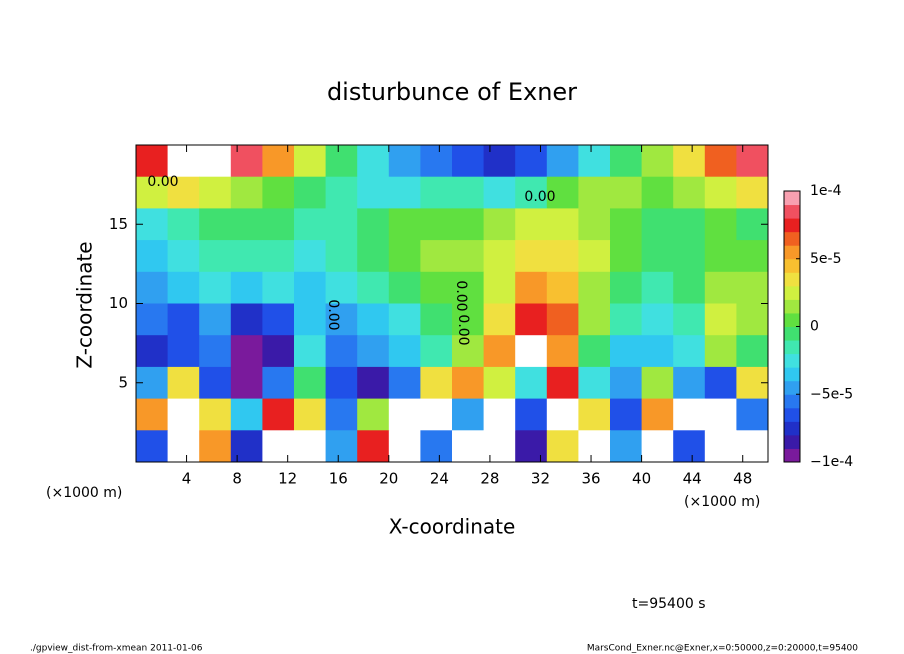 The image size is (904, 654). Describe the element at coordinates (123, 382) in the screenshot. I see `y-tick-label: 5` at that location.